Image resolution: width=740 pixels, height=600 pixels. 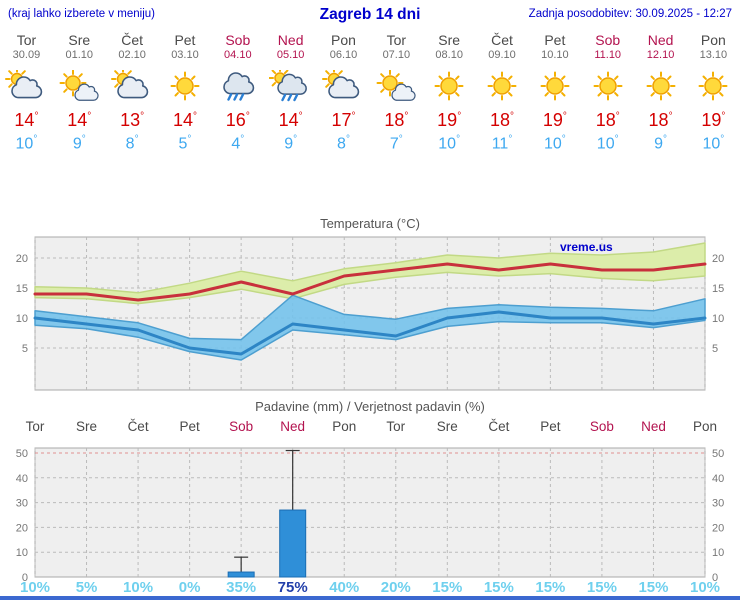 What do you see at coordinates (79, 55) in the screenshot?
I see `day-date: 01.10` at bounding box center [79, 55].